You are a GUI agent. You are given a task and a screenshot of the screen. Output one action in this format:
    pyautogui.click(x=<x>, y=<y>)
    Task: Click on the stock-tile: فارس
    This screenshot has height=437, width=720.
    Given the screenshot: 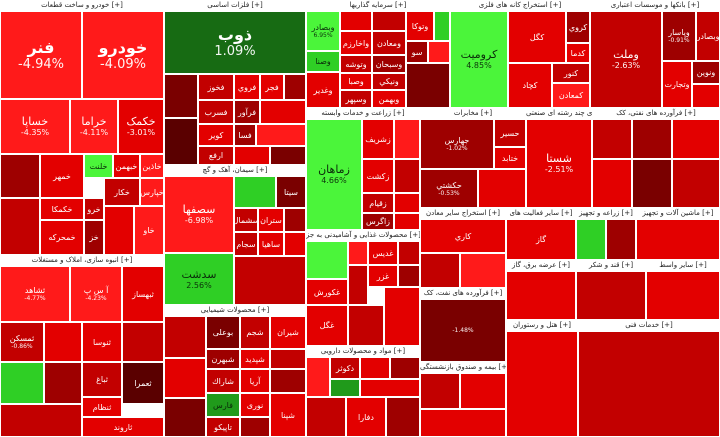 What is the action you would take?
    pyautogui.click(x=223, y=405)
    